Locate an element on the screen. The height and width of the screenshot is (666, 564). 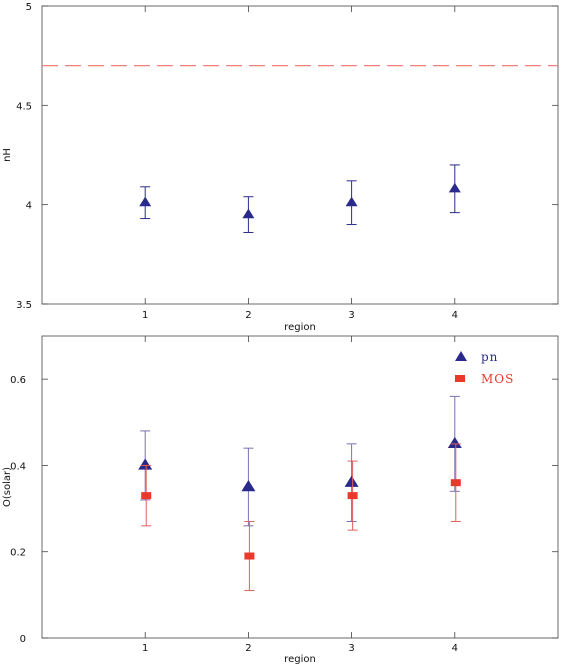
y-tick-label-oxygen-0: 0 is located at coordinates (23, 639).